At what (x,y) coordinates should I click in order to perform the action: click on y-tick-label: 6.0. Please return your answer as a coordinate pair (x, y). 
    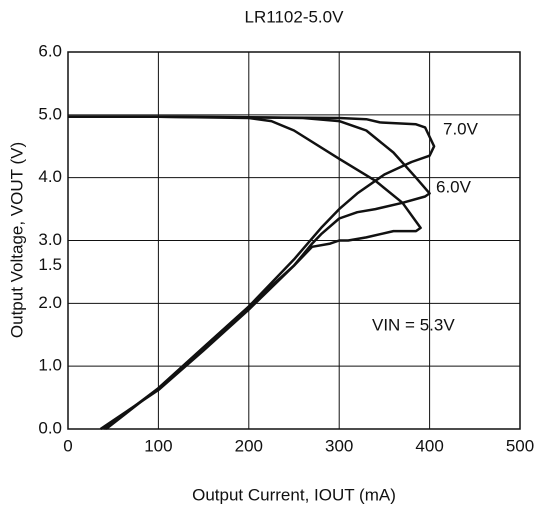
    Looking at the image, I should click on (50, 50).